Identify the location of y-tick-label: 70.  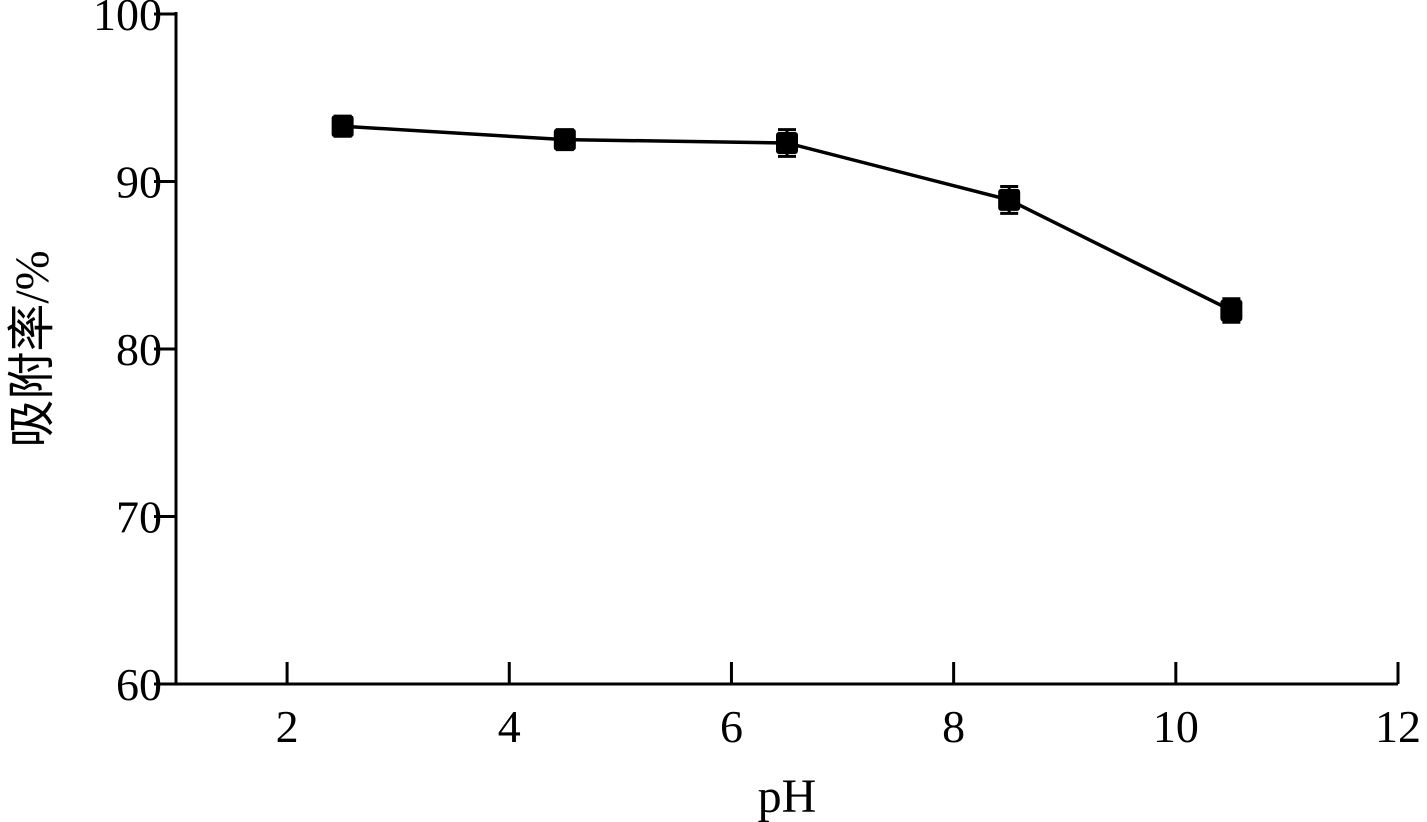
(139, 517).